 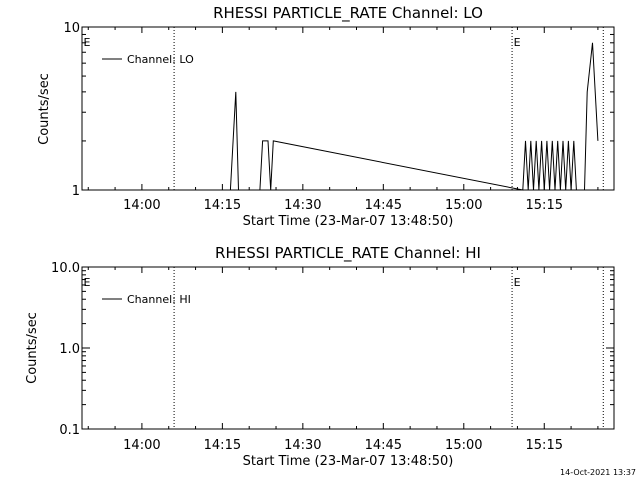 I want to click on lo-x-tick-label: 14:30, so click(x=302, y=205).